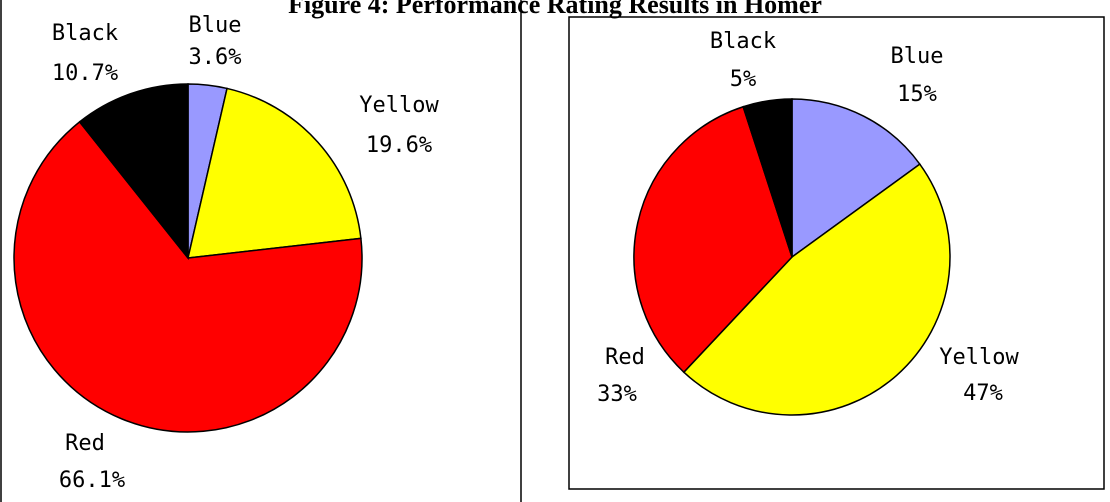  I want to click on slice-value-yellow: 47%, so click(983, 393).